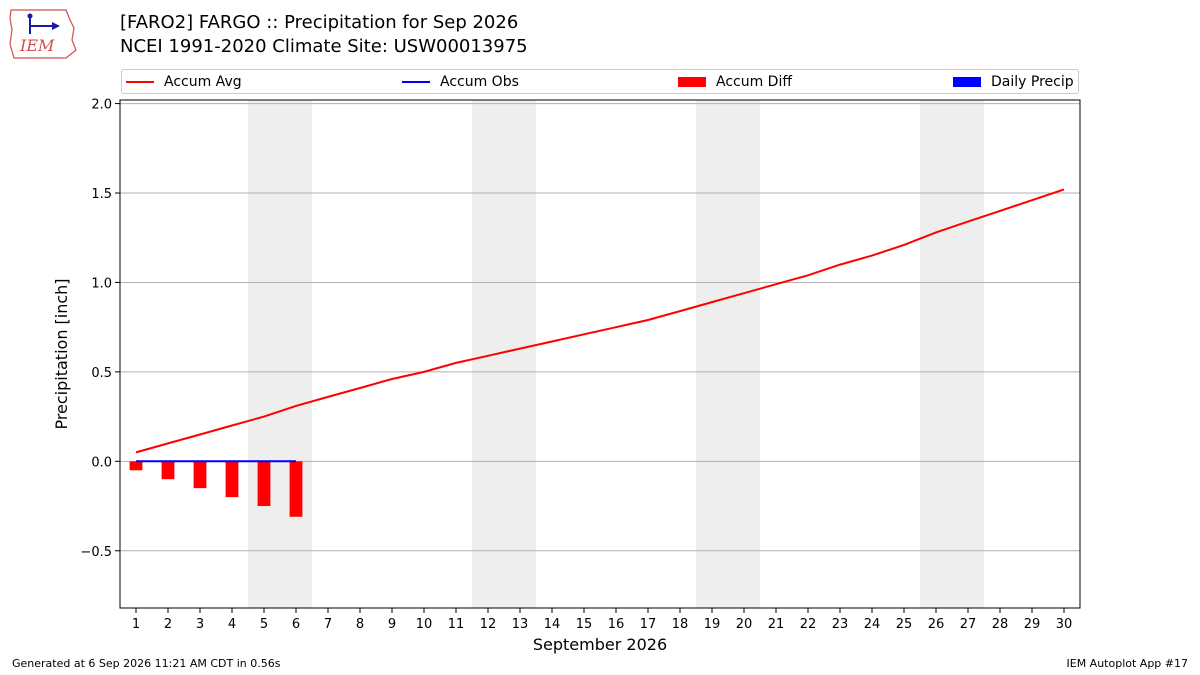 The height and width of the screenshot is (675, 1200). What do you see at coordinates (101, 283) in the screenshot?
I see `y-tick-label-3: 1.0` at bounding box center [101, 283].